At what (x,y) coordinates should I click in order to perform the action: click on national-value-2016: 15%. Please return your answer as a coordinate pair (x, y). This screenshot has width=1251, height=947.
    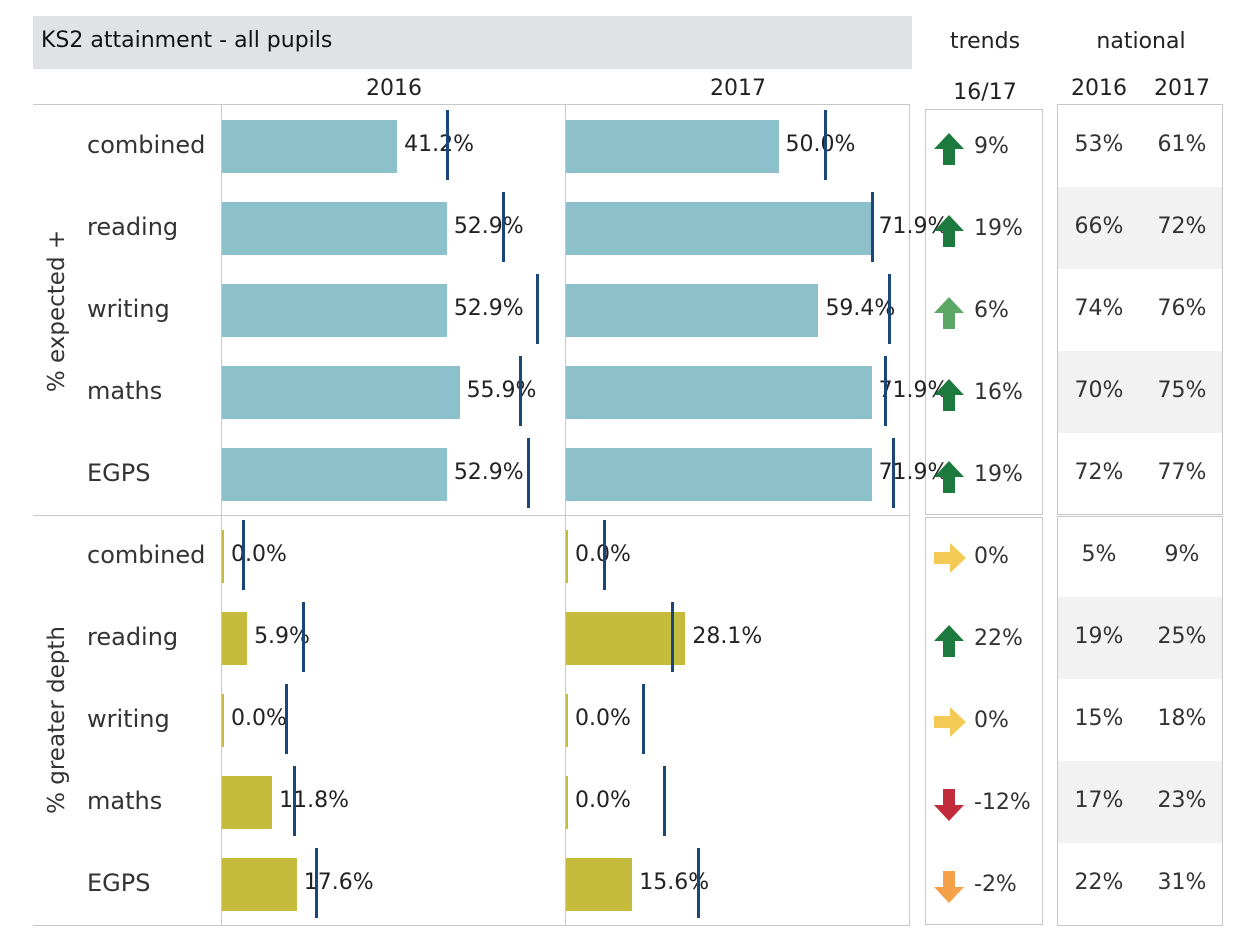
    Looking at the image, I should click on (1099, 718).